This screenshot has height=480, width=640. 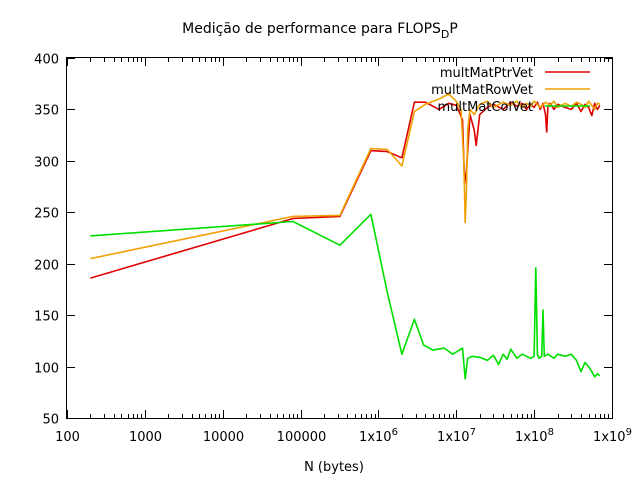 I want to click on x-tick-label: 1x10⁷, so click(x=456, y=436).